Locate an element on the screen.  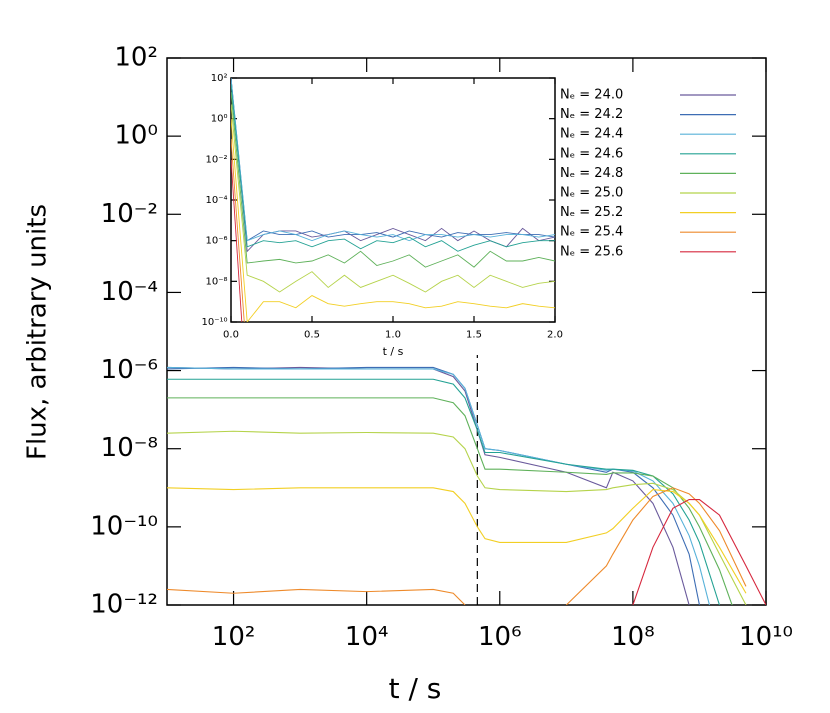
inset-x-axis-label: t / s is located at coordinates (393, 351).